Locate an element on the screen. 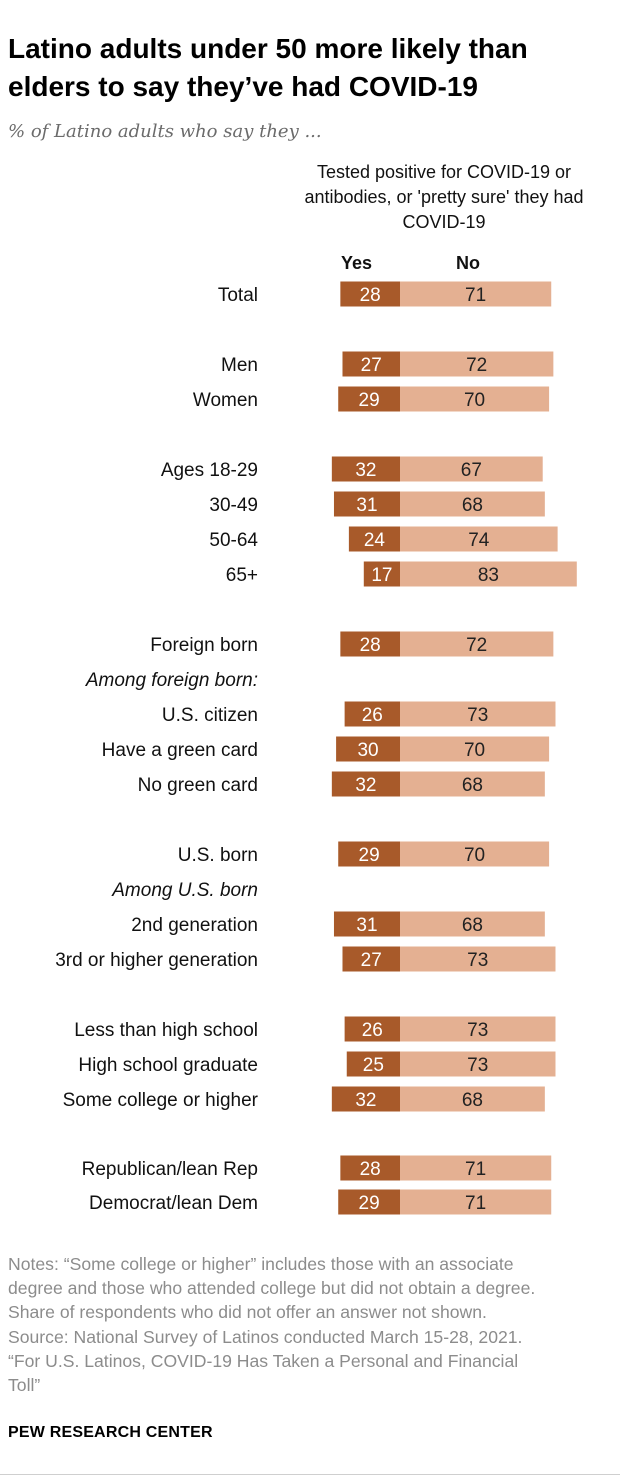  data-label-no: 67 is located at coordinates (471, 470).